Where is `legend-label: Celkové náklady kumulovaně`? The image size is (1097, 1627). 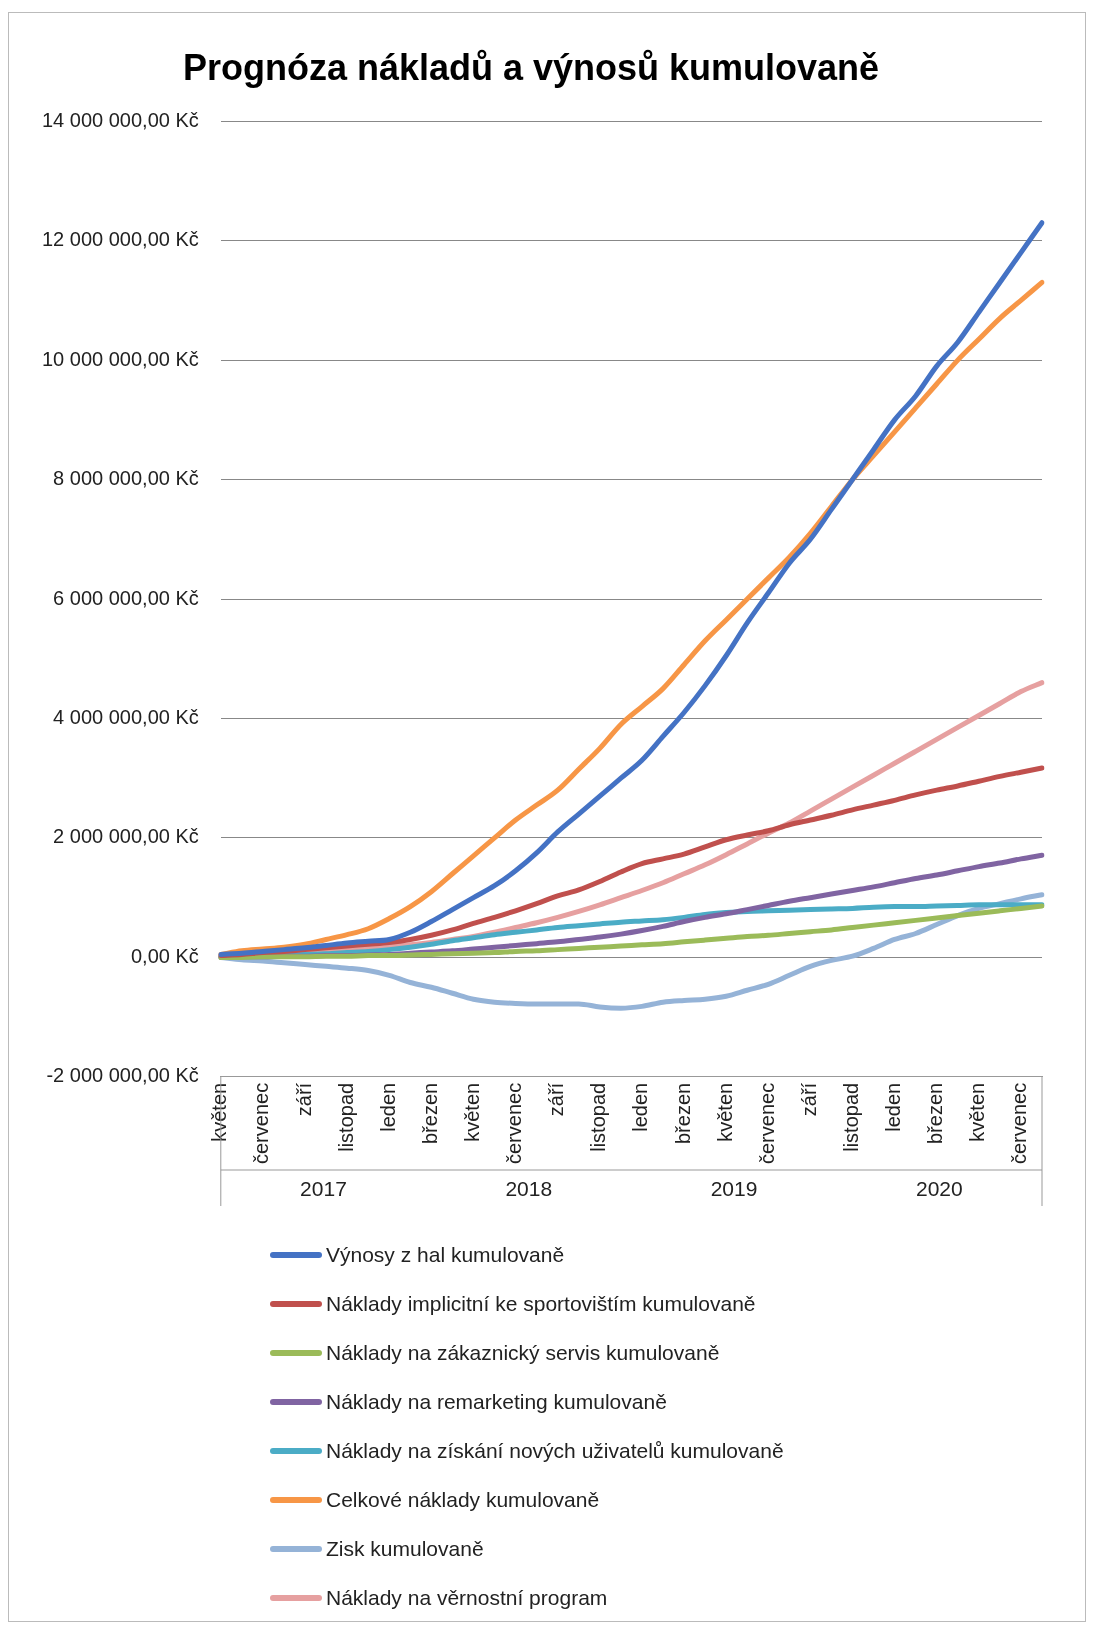 legend-label: Celkové náklady kumulovaně is located at coordinates (463, 1499).